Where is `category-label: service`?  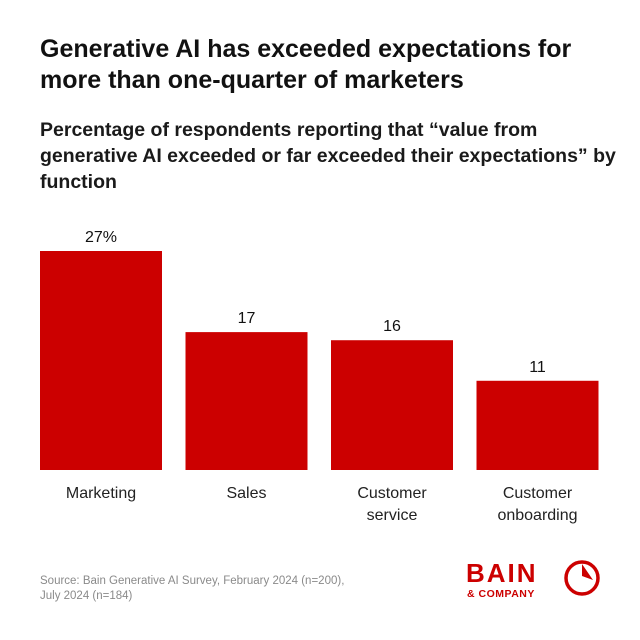
category-label: service is located at coordinates (392, 515).